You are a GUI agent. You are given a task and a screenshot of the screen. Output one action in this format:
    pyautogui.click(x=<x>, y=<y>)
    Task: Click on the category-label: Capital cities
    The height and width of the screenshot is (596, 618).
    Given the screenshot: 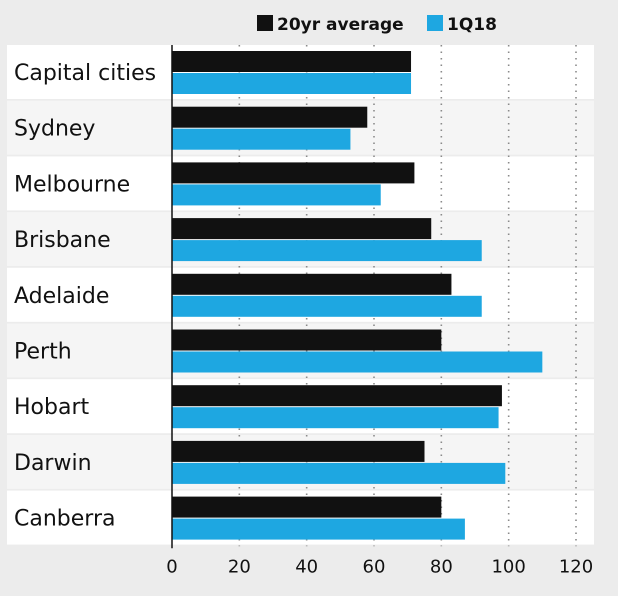 What is the action you would take?
    pyautogui.click(x=85, y=73)
    